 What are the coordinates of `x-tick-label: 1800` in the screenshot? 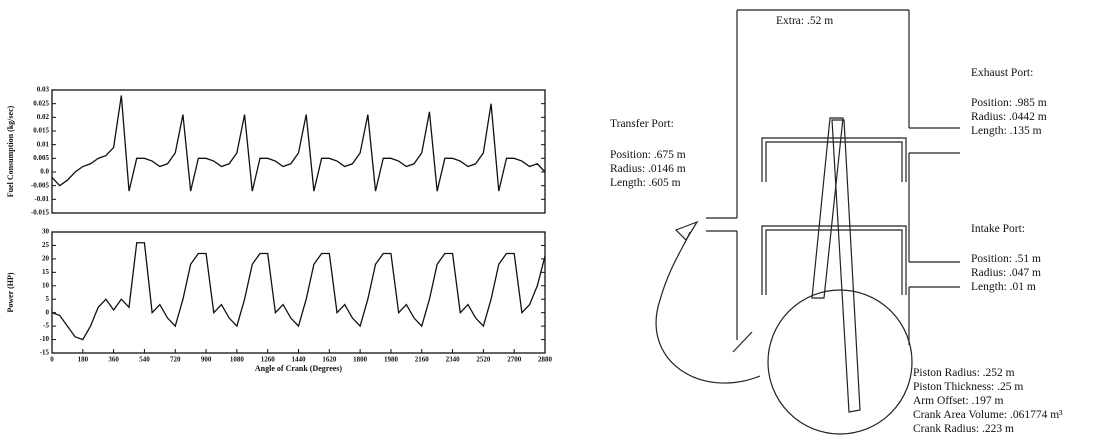 It's located at (360, 360).